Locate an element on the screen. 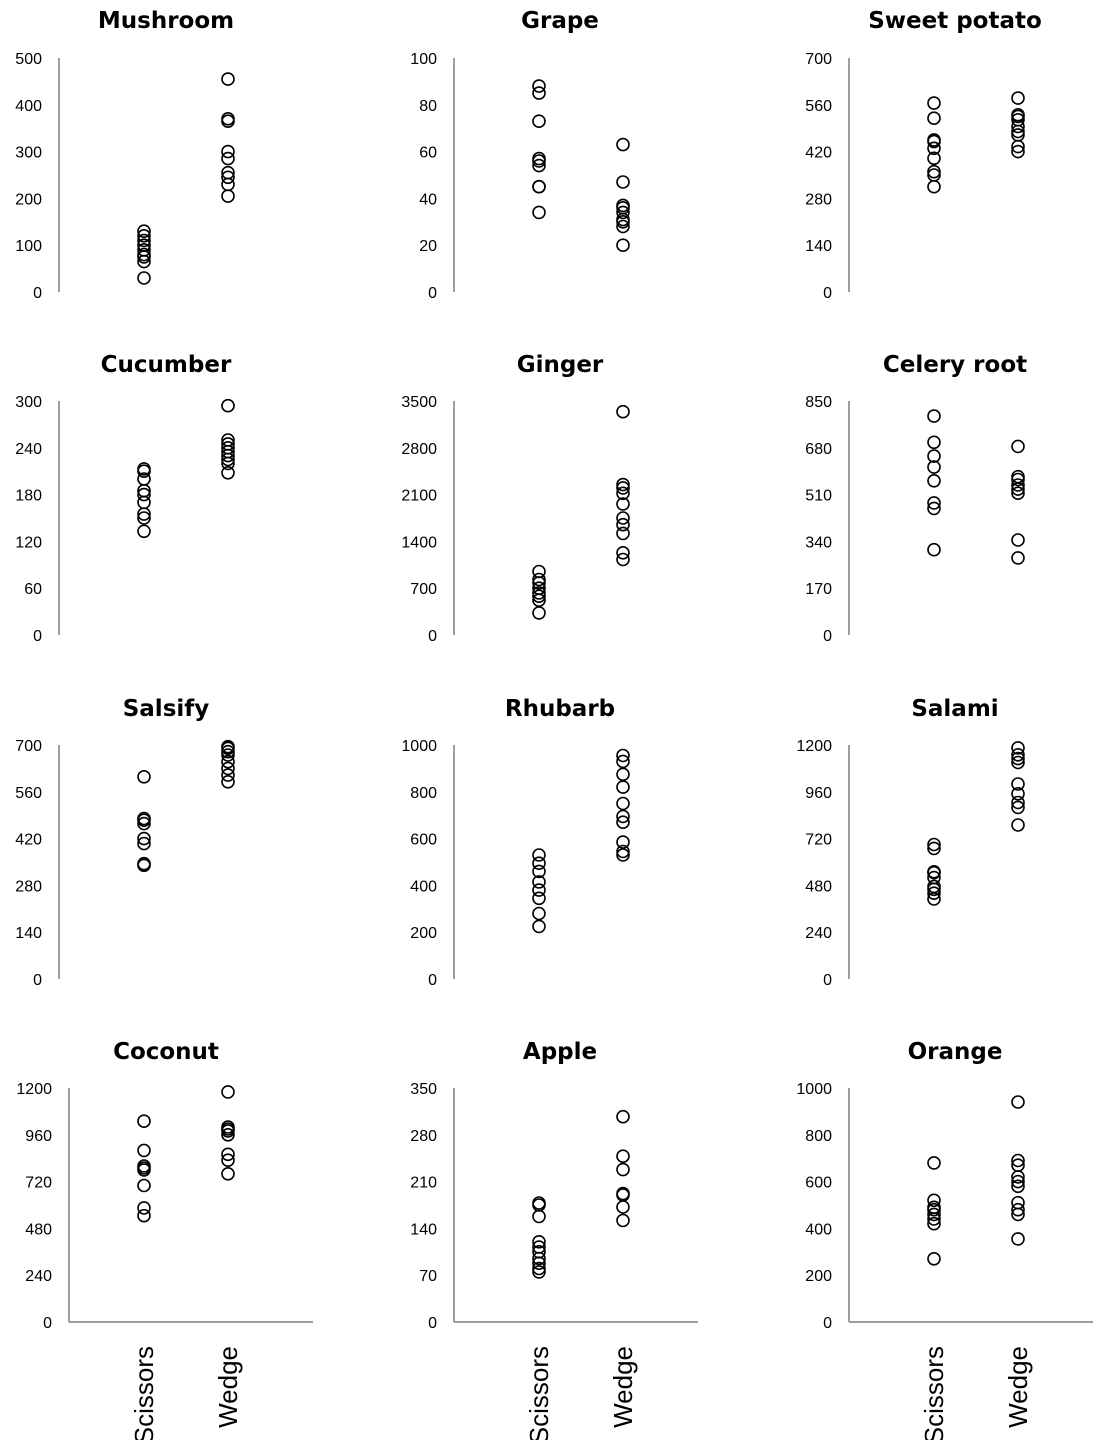 Image resolution: width=1094 pixels, height=1440 pixels. y-tick-label: 240 is located at coordinates (38, 1276).